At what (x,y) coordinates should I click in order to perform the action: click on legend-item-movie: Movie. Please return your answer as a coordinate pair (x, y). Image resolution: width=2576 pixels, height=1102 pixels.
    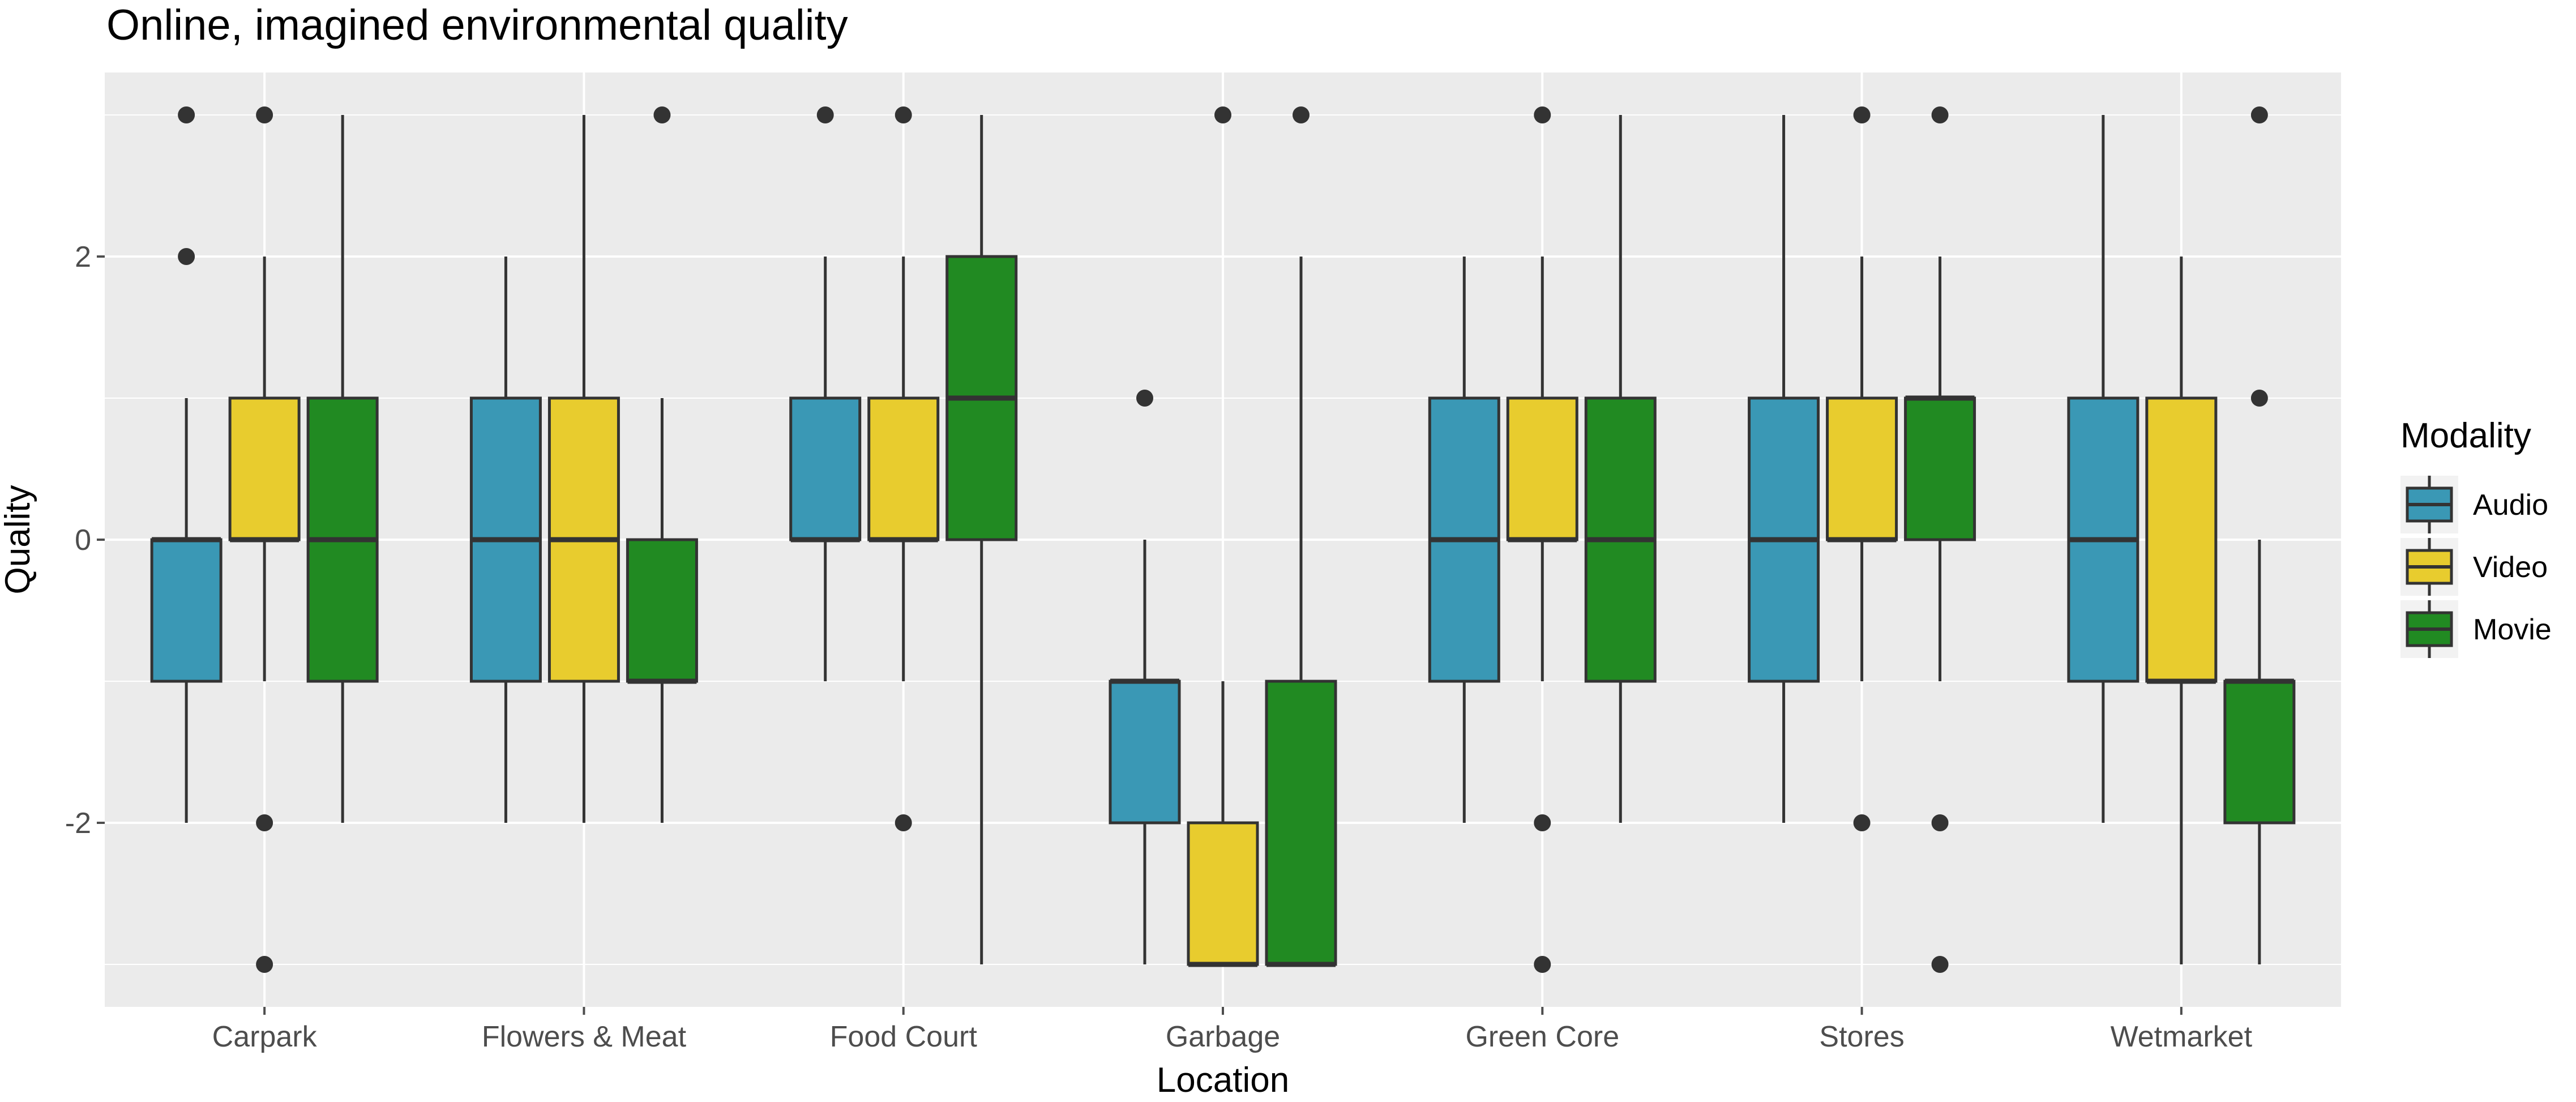
    Looking at the image, I should click on (2476, 629).